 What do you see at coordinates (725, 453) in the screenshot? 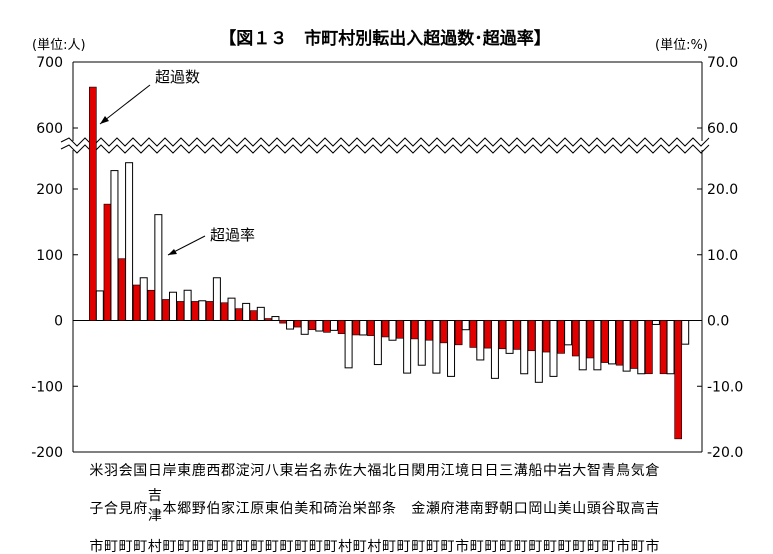
I see `right-tick-label: -20.0` at bounding box center [725, 453].